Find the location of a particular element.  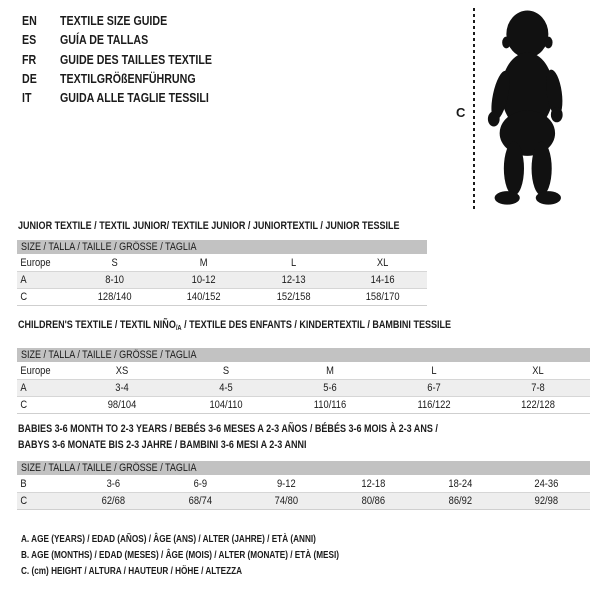

height-cell: 152/158 is located at coordinates (293, 297).